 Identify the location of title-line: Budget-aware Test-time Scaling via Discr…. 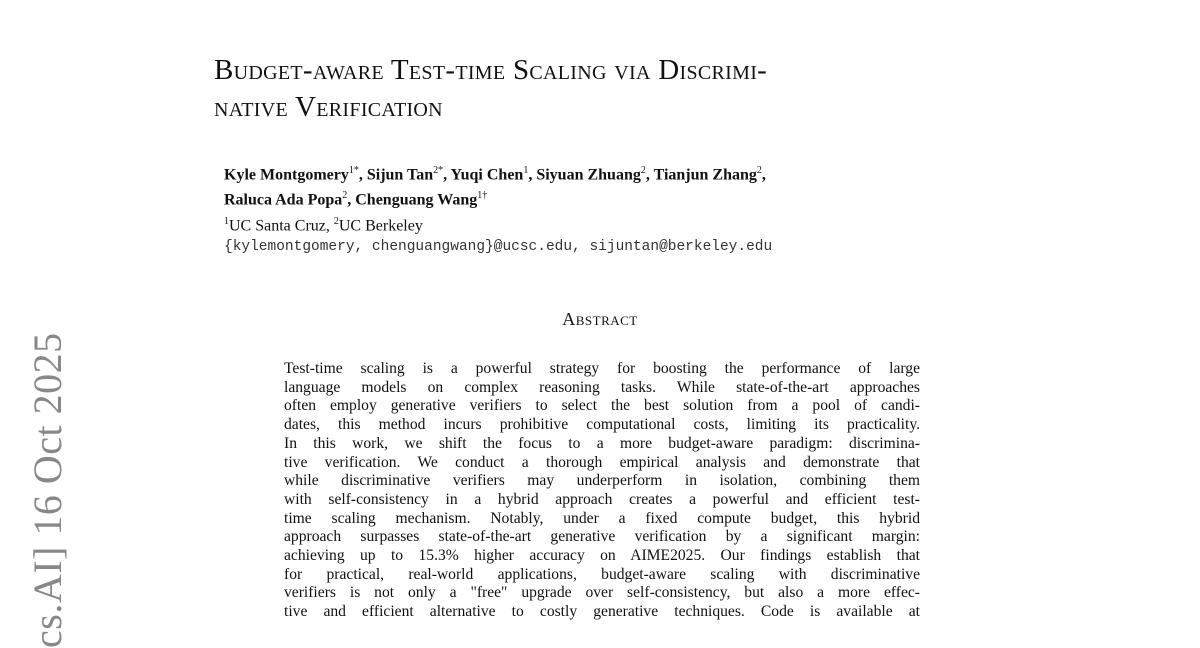
(491, 70).